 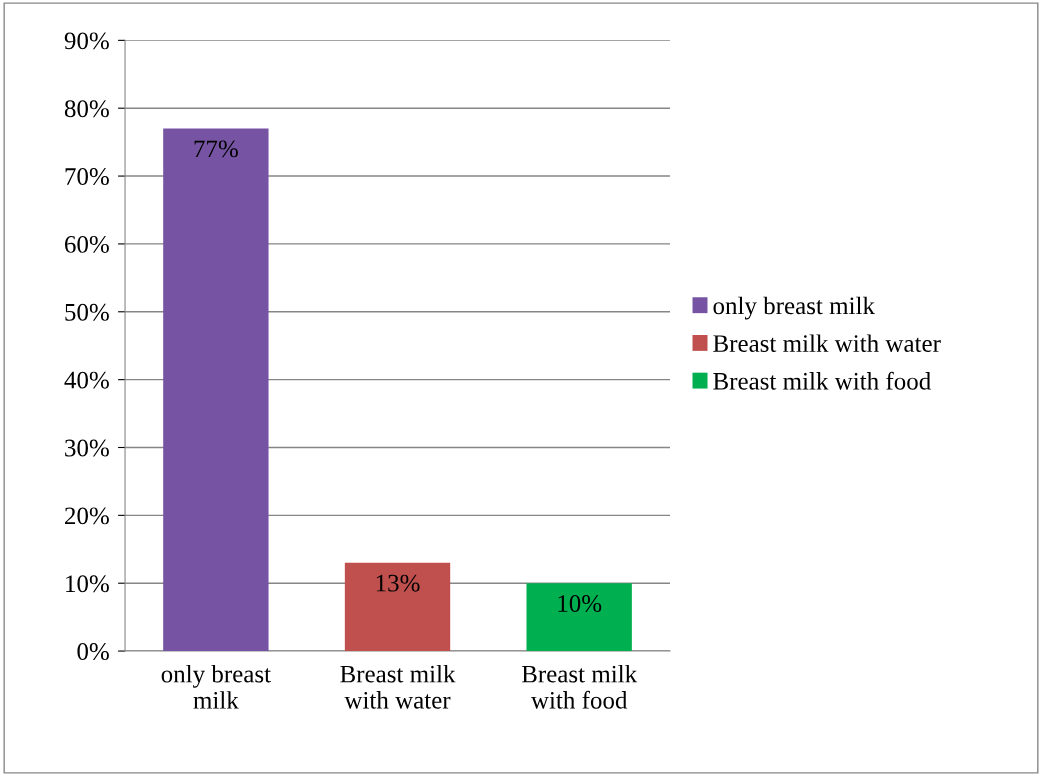 What do you see at coordinates (87, 177) in the screenshot?
I see `y-tick-label: 70%` at bounding box center [87, 177].